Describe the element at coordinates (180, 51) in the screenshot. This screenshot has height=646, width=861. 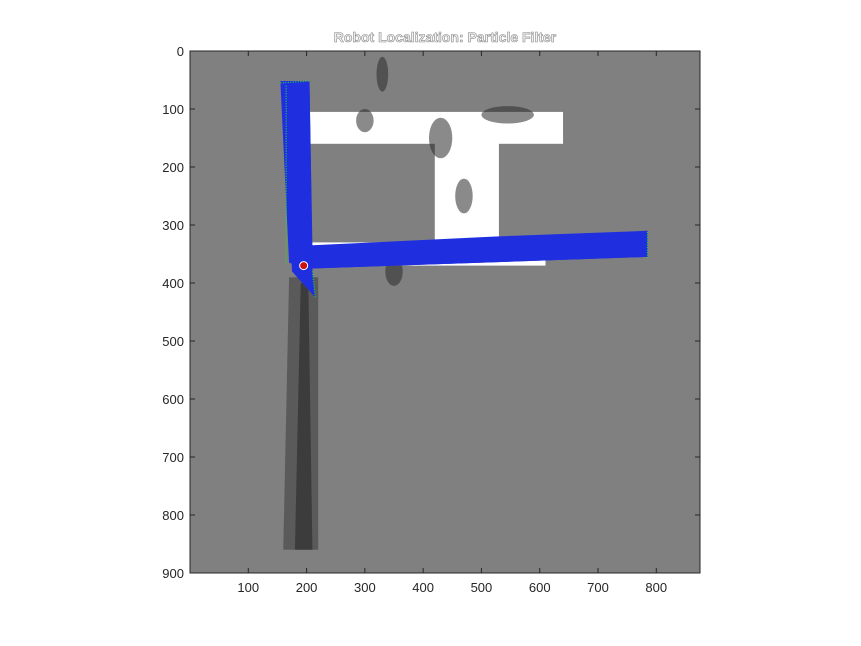
I see `y-tick-label: 0` at that location.